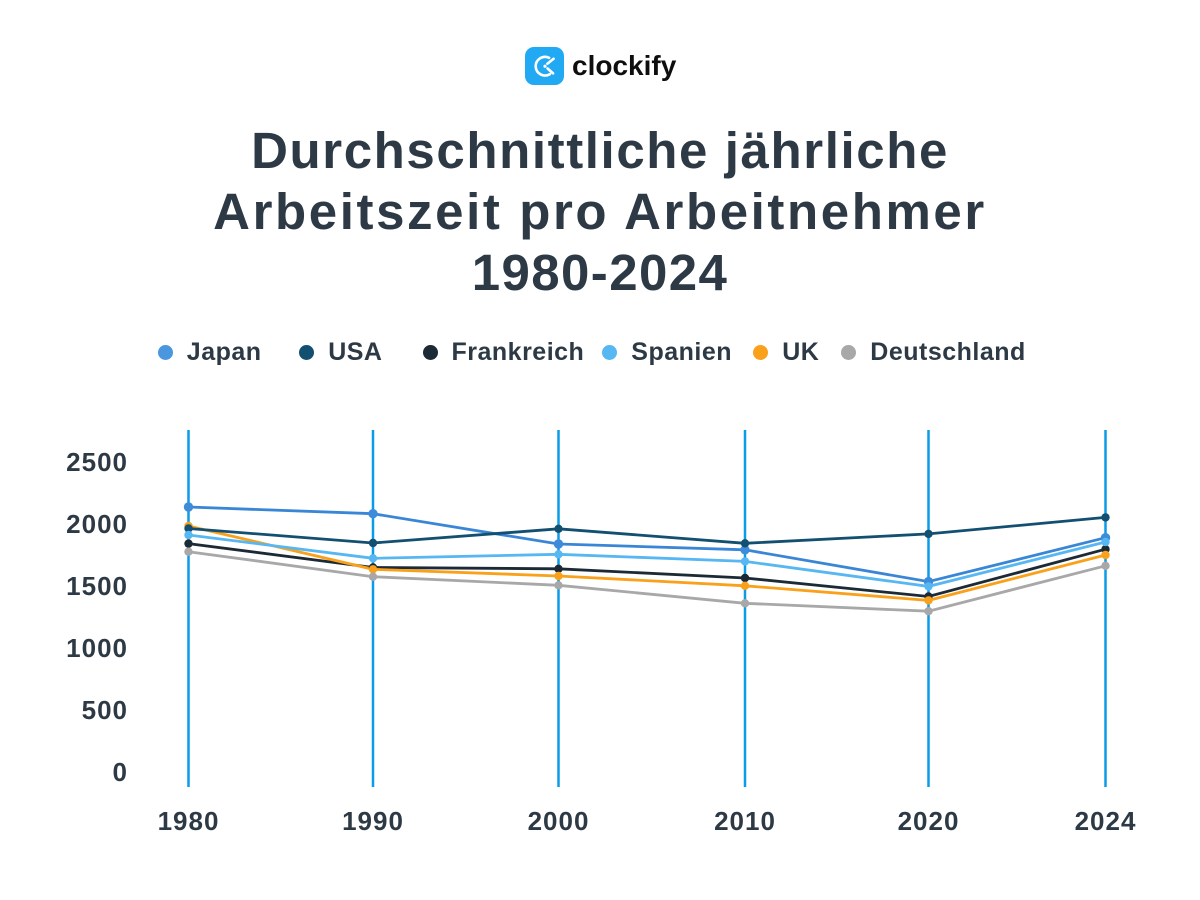 The image size is (1200, 900). What do you see at coordinates (373, 821) in the screenshot?
I see `svg-text: 1990` at bounding box center [373, 821].